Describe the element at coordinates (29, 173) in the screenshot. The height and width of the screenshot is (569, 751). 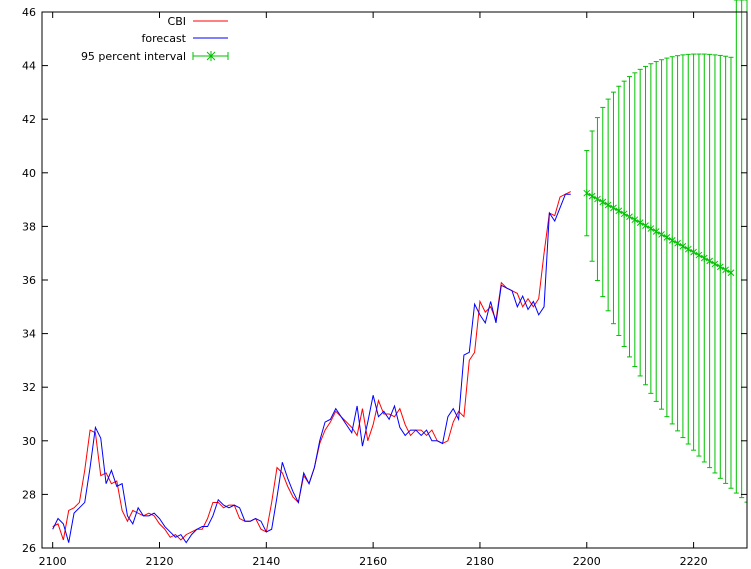
I see `y-tick-label: 40` at that location.